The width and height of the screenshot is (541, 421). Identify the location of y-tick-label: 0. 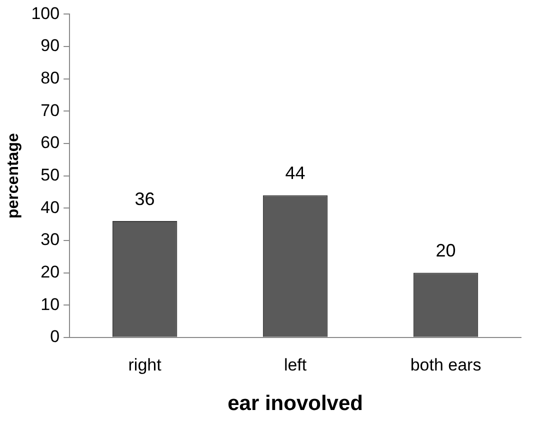
(55, 336).